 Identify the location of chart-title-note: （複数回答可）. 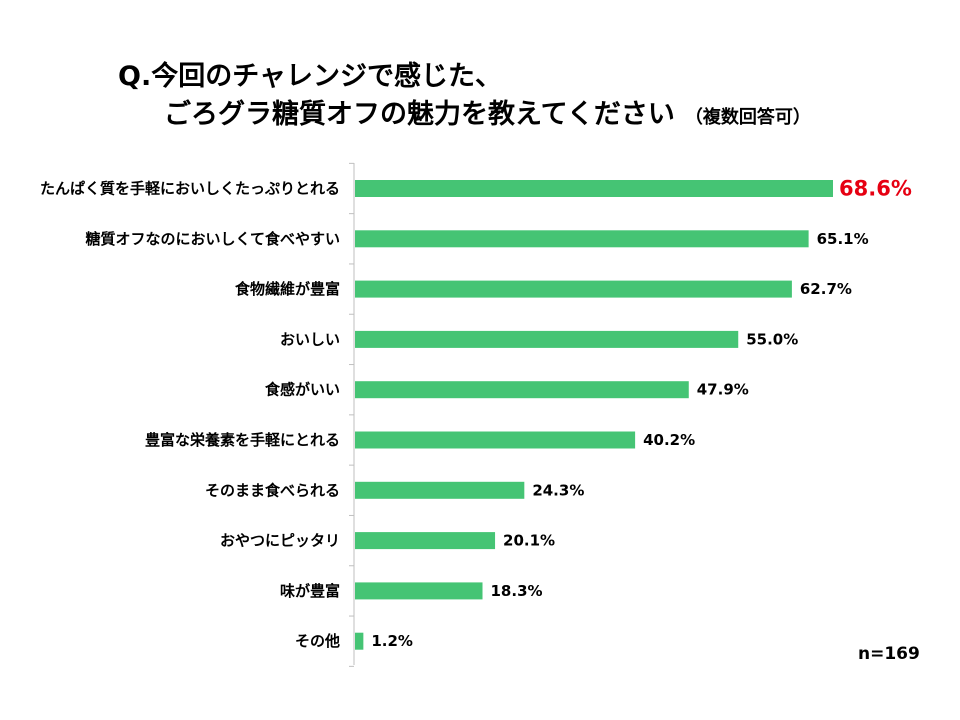
(747, 117).